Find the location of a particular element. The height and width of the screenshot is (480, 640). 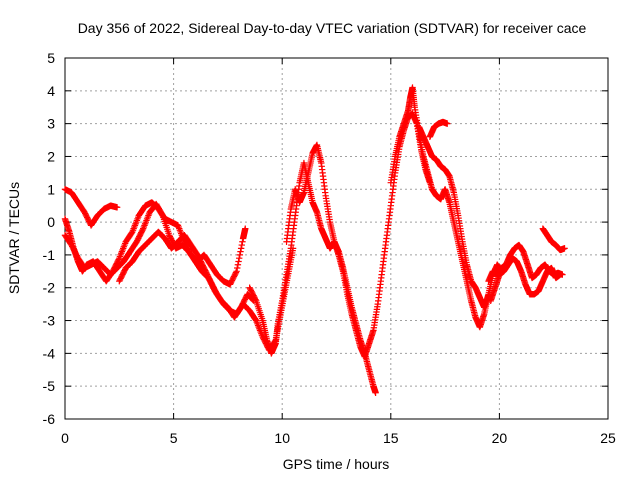

y-tick-label: -6 is located at coordinates (49, 419).